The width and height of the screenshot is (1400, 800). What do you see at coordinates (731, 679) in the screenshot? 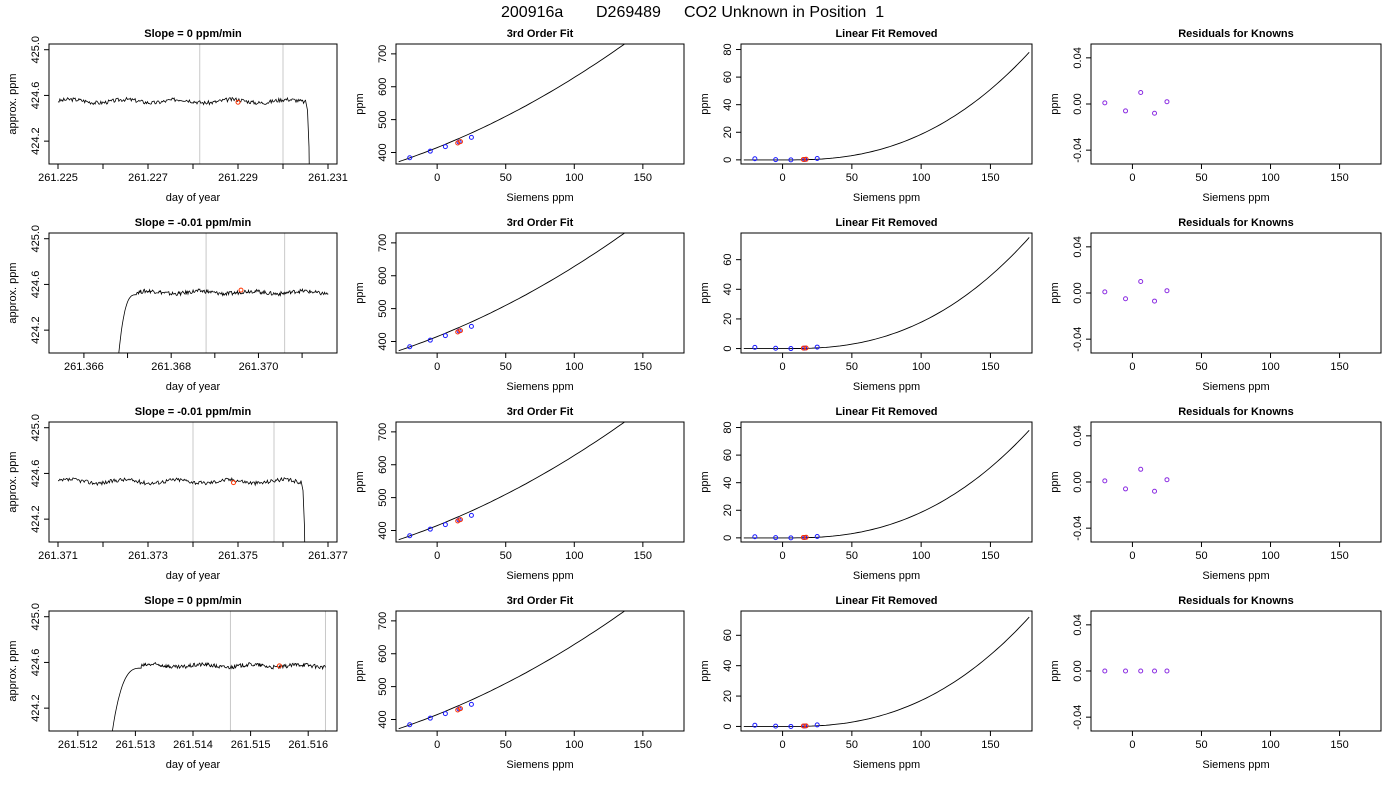
I see `y-axis: 0 20 40 60` at bounding box center [731, 679].